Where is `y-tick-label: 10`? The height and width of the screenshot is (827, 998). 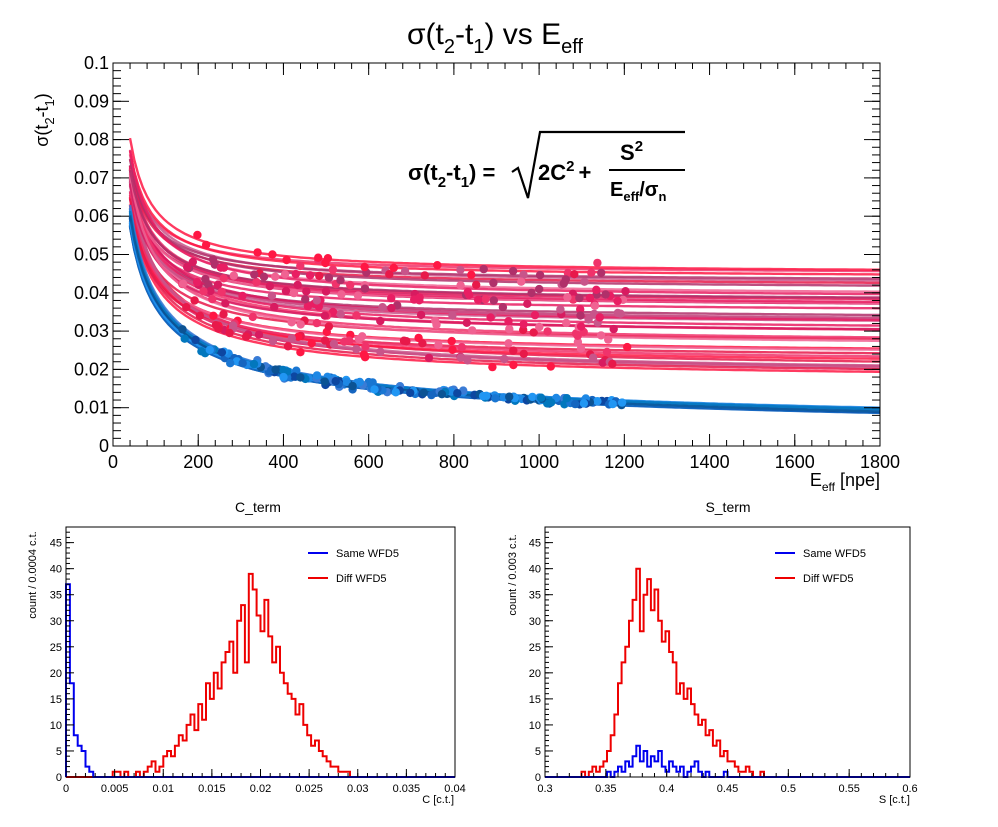 y-tick-label: 10 is located at coordinates (535, 726).